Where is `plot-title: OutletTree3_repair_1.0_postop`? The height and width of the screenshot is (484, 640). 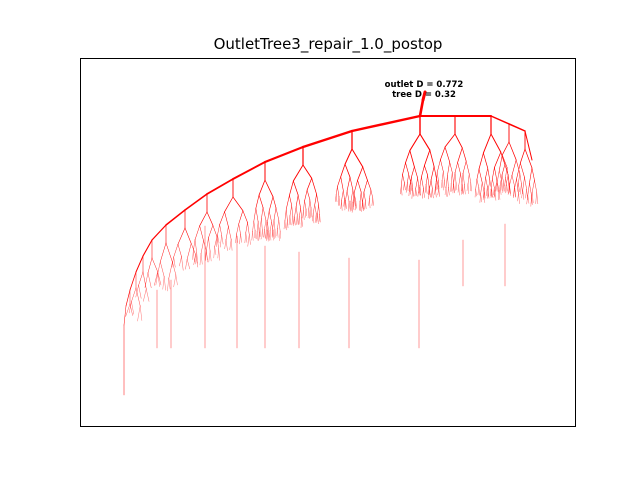
plot-title: OutletTree3_repair_1.0_postop is located at coordinates (328, 44).